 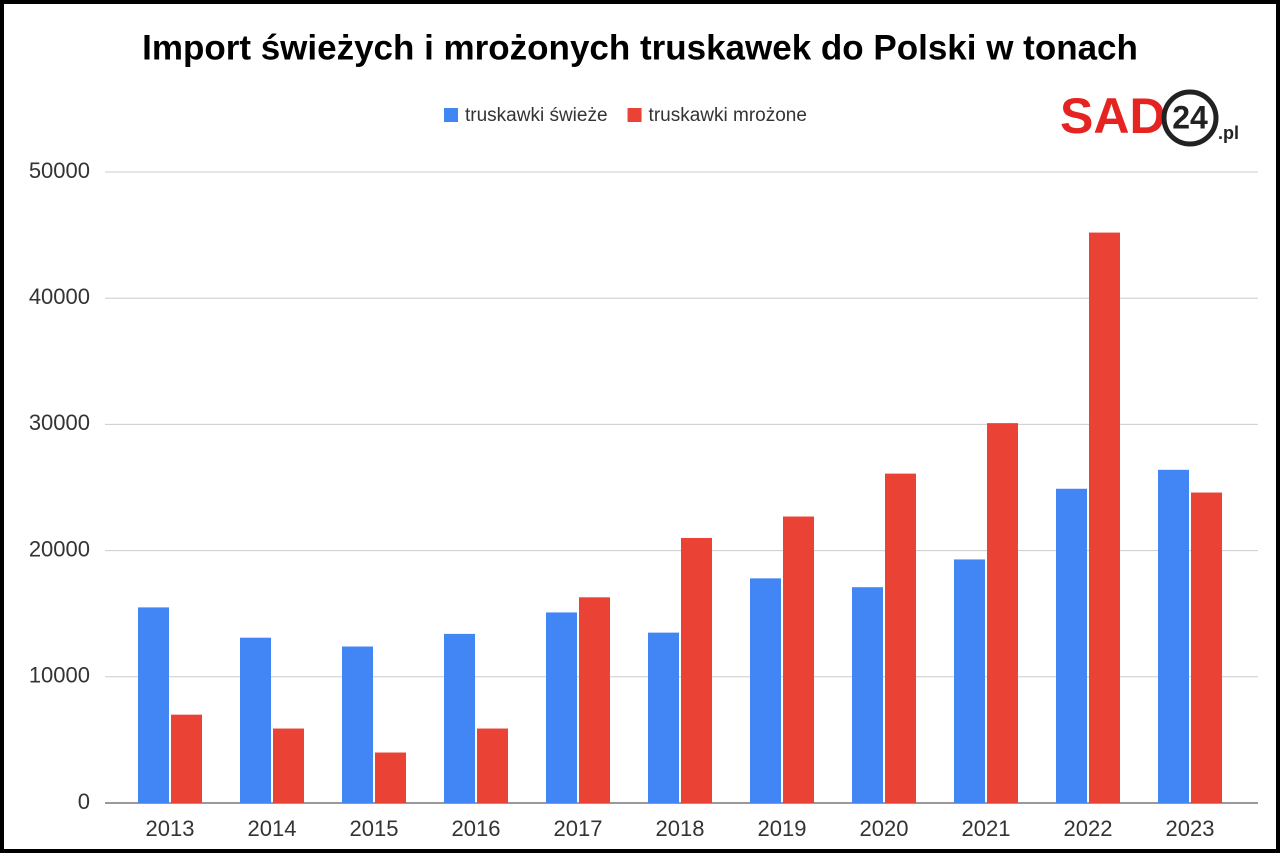 I want to click on logo-ring, so click(x=1190, y=118).